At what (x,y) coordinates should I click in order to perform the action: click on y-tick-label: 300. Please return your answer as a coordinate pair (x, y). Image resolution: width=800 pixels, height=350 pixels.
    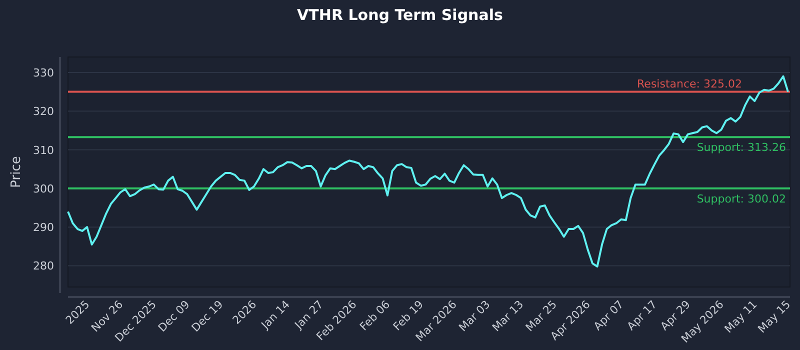
    Looking at the image, I should click on (43, 189).